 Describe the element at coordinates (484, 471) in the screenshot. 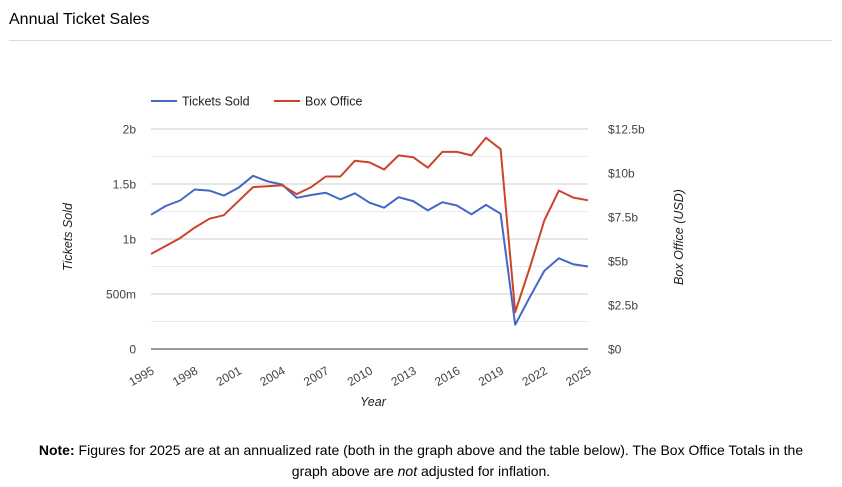

I see `note-text-2: adjusted for inflation.` at that location.